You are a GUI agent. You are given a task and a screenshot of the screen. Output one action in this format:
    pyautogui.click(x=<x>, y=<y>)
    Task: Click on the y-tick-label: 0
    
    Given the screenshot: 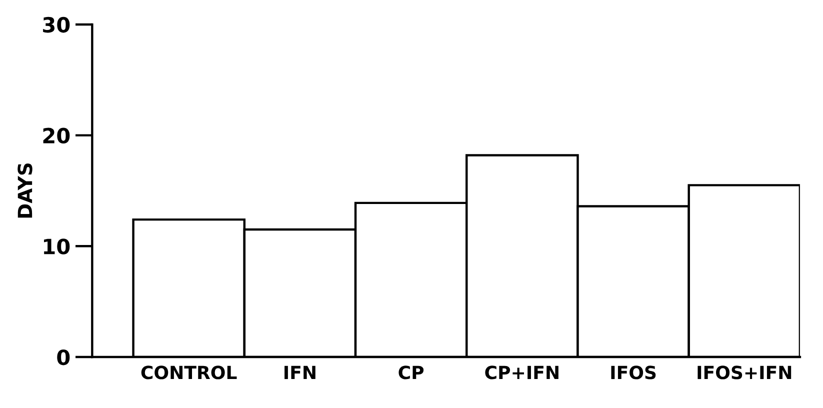 What is the action you would take?
    pyautogui.click(x=63, y=357)
    